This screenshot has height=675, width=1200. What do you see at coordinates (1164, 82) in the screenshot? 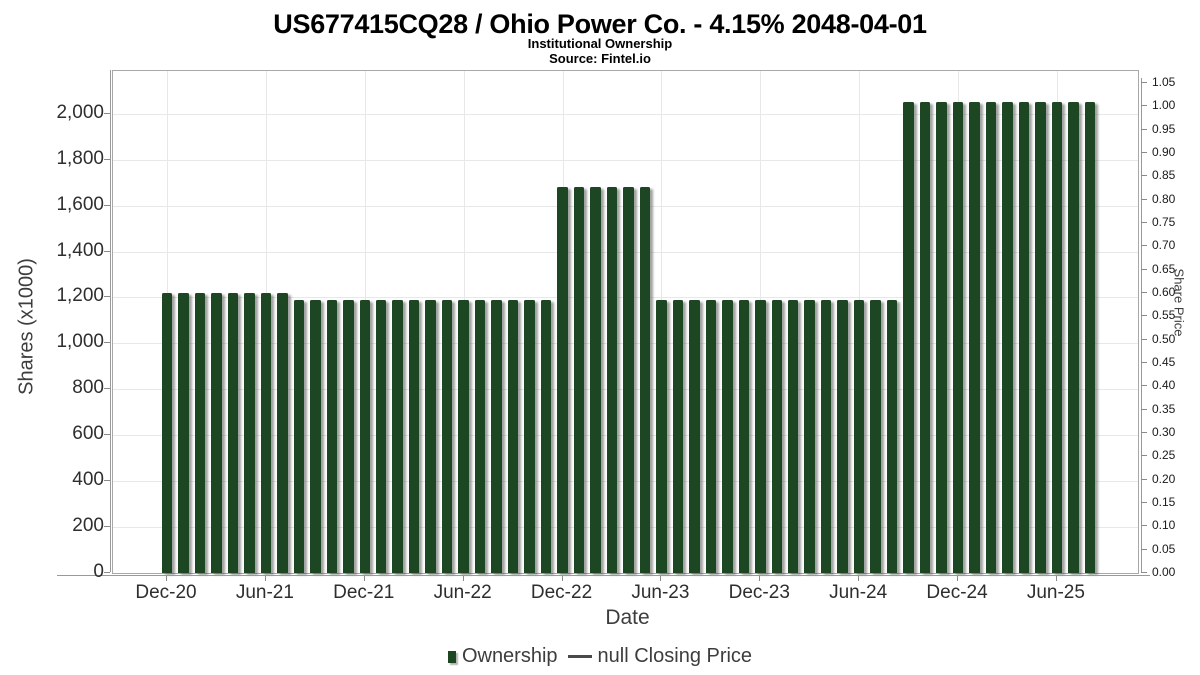
I see `right-tick-label: 1.05` at bounding box center [1164, 82].